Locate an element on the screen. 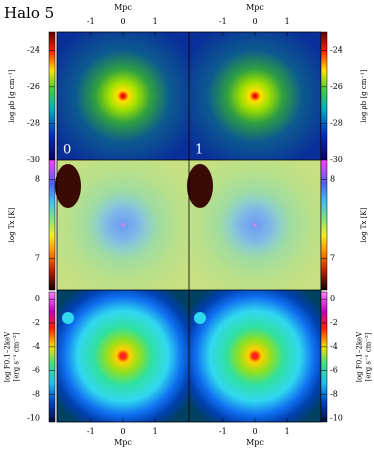 Image resolution: width=374 pixels, height=452 pixels. title: Halo 5 is located at coordinates (29, 13).